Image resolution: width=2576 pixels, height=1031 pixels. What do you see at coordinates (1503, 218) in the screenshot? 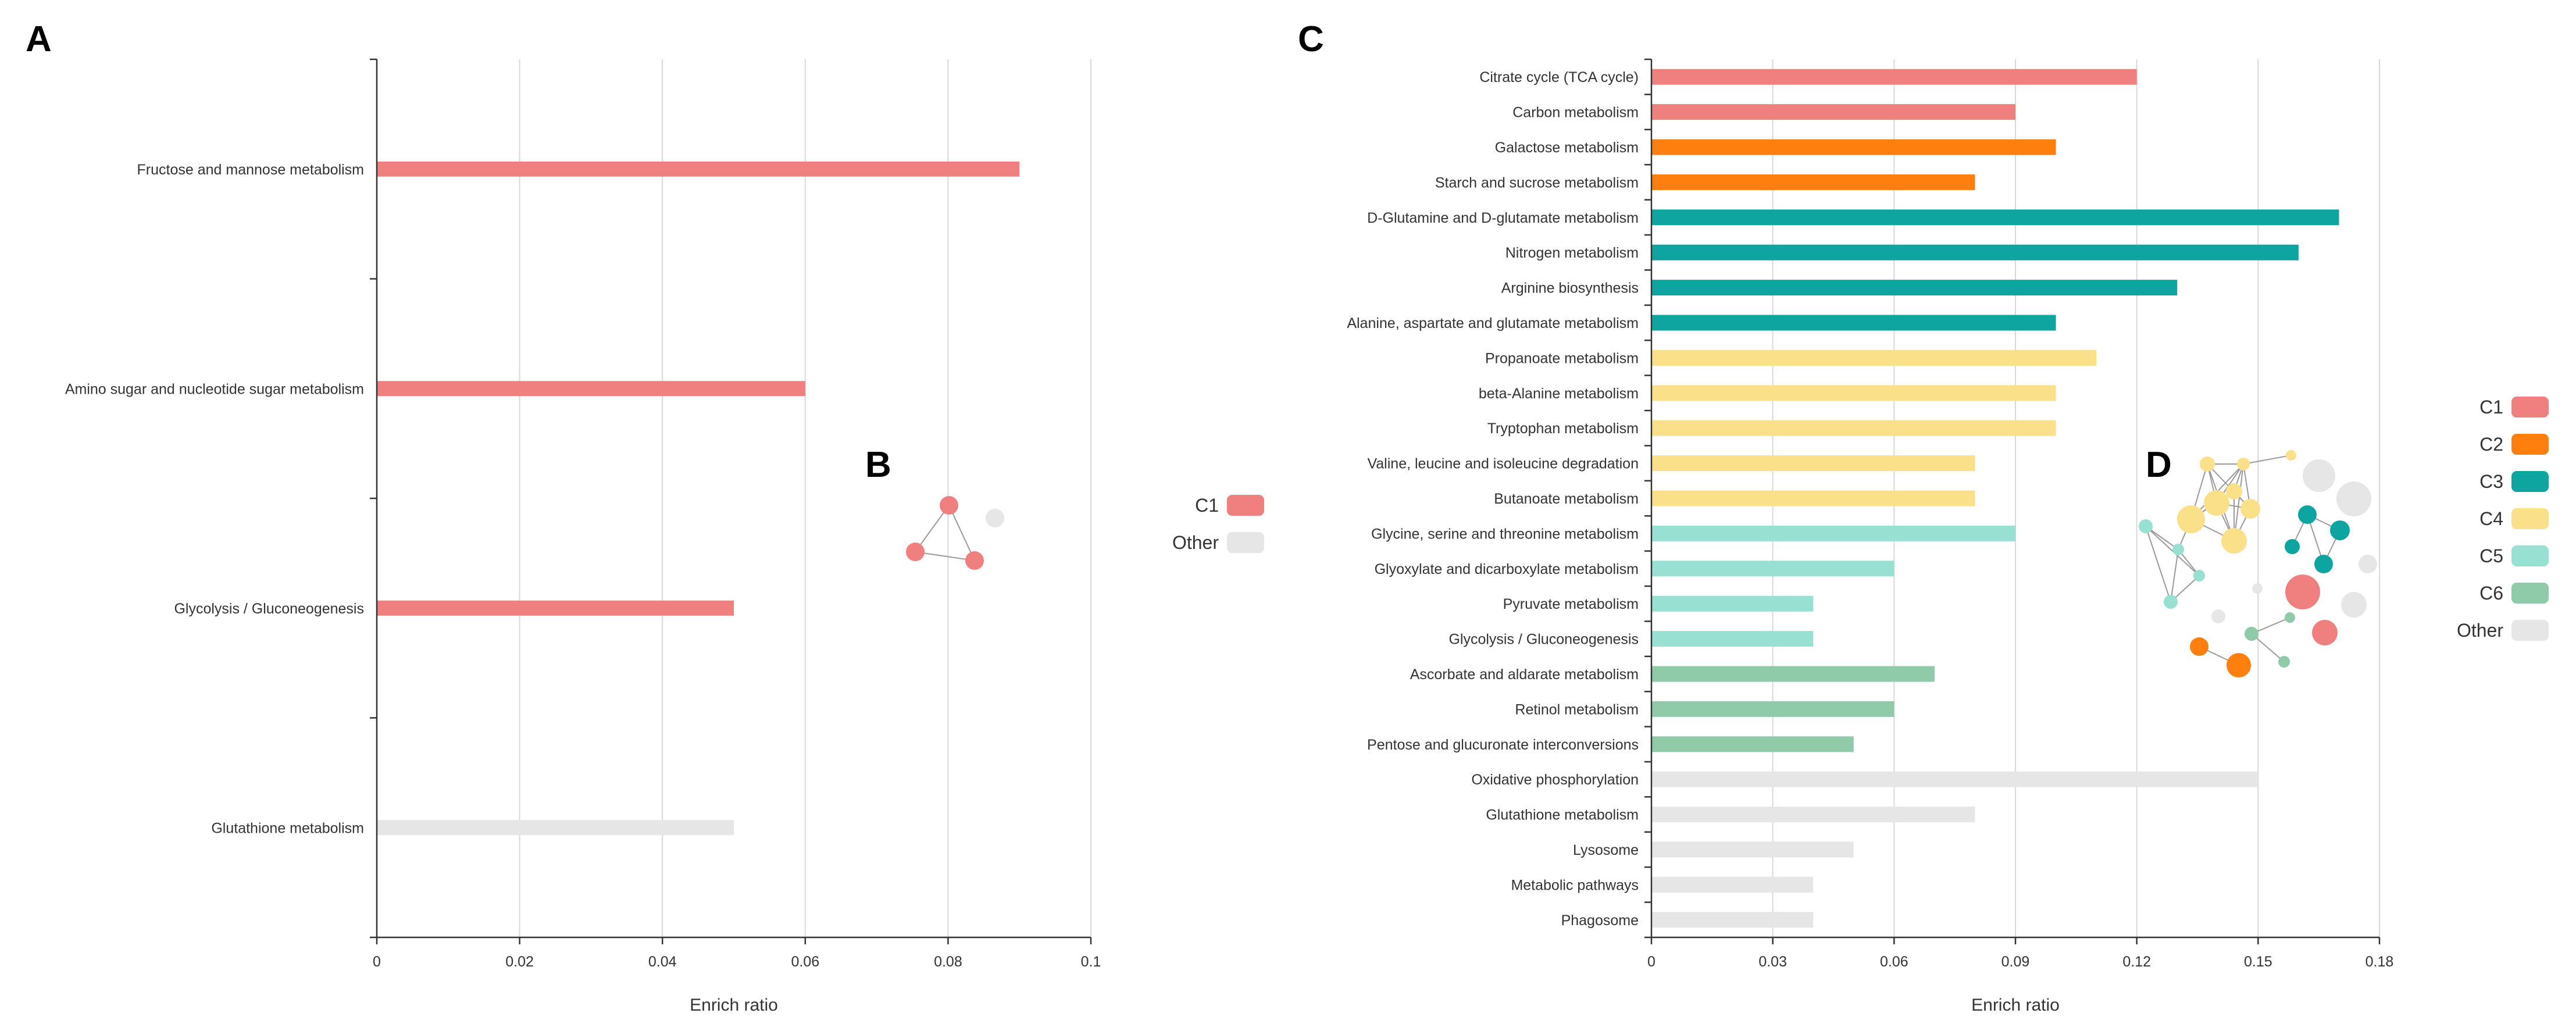
I see `category-label: D-Glutamine and D-glutamate metabolism` at bounding box center [1503, 218].